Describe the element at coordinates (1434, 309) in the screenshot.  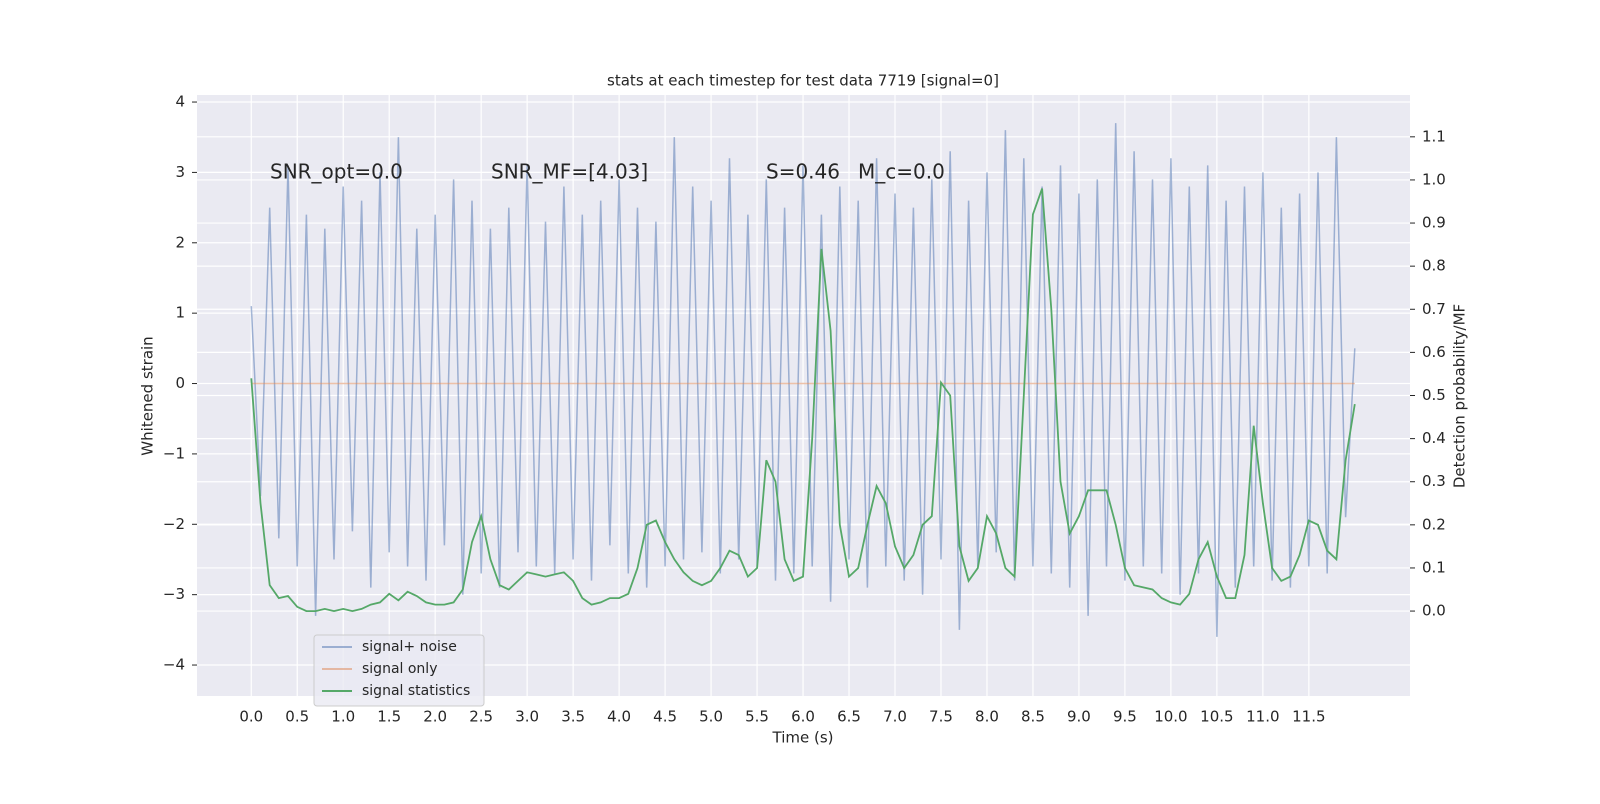
I see `y2-tick-label: 0.7` at that location.